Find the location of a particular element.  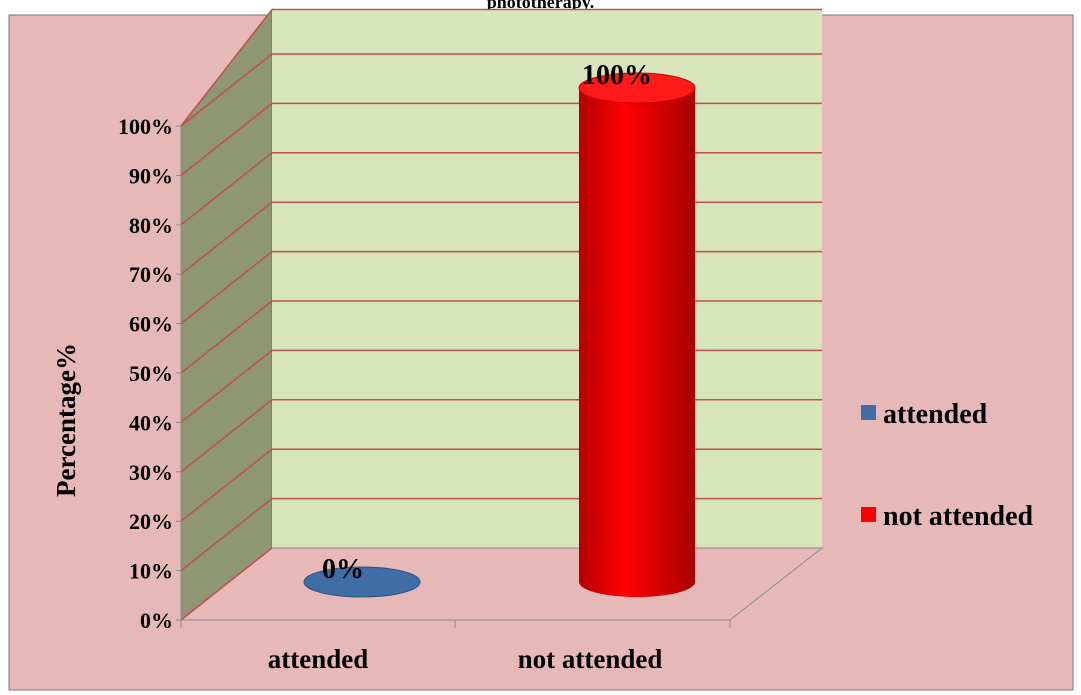

bar-top is located at coordinates (637, 88).